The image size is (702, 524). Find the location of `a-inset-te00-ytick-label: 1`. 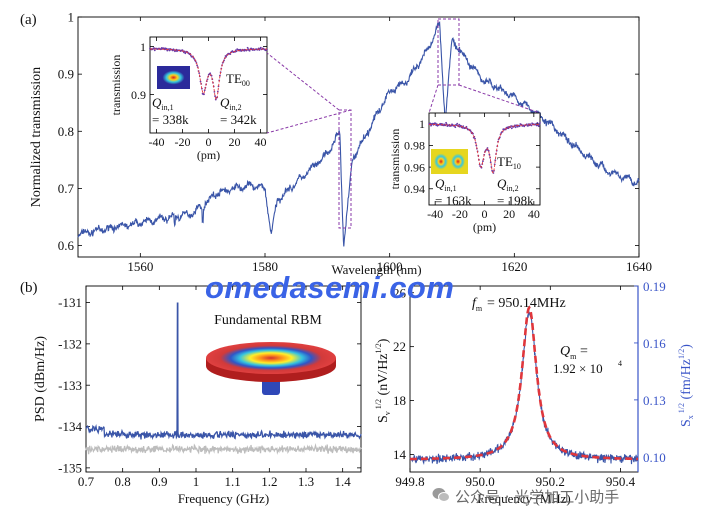

a-inset-te00-ytick-label: 1 is located at coordinates (143, 47).